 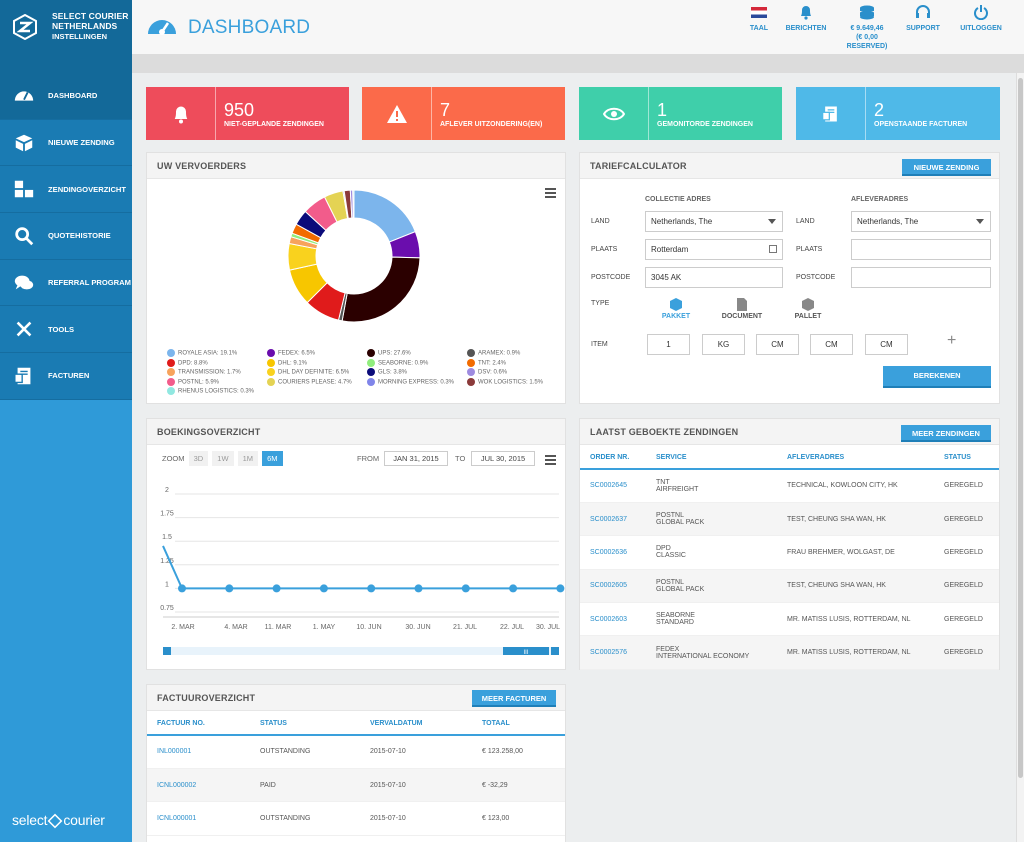 I want to click on from-postcode-input: 3045 AK, so click(x=714, y=277).